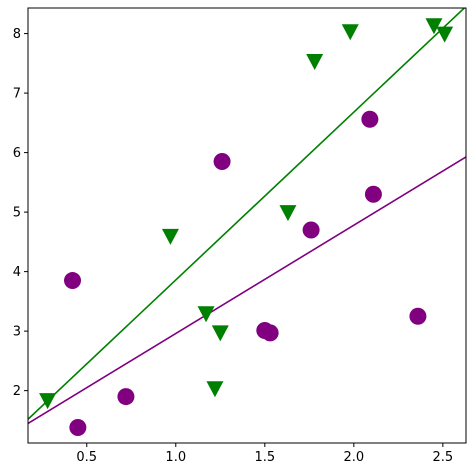 The image size is (474, 475). What do you see at coordinates (86, 457) in the screenshot?
I see `x-tick-label-1: 0.5` at bounding box center [86, 457].